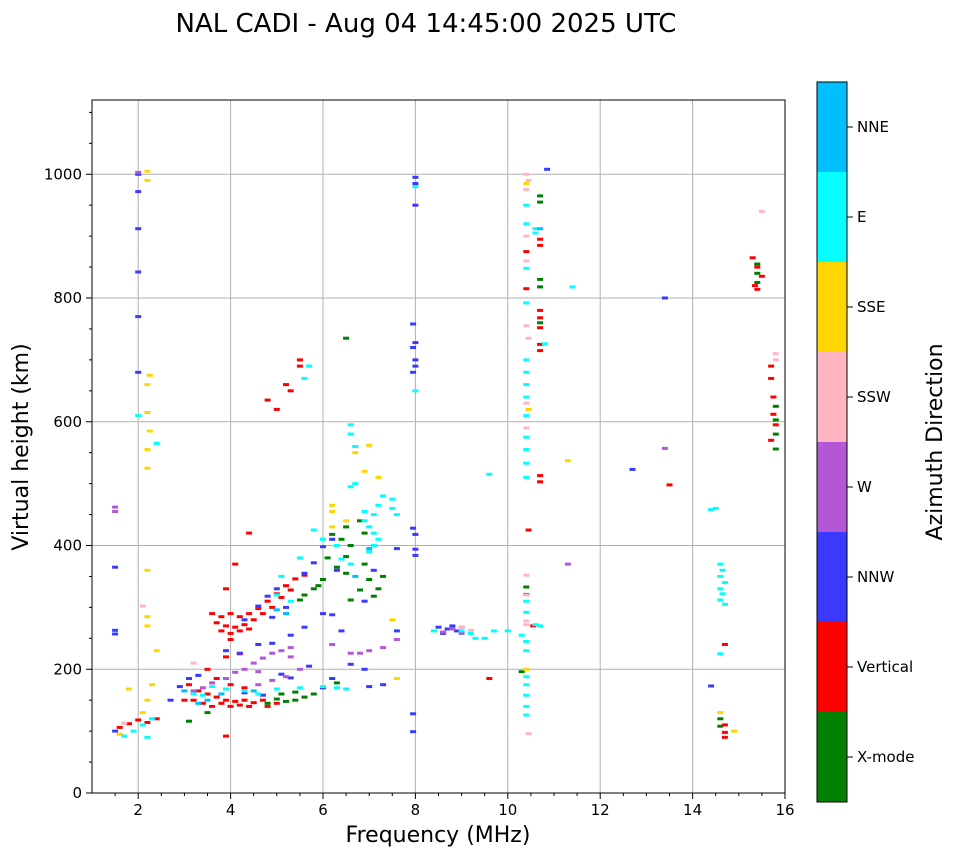  I want to click on y-axis: 0 200 400 600 800 1000, so click(68, 456).